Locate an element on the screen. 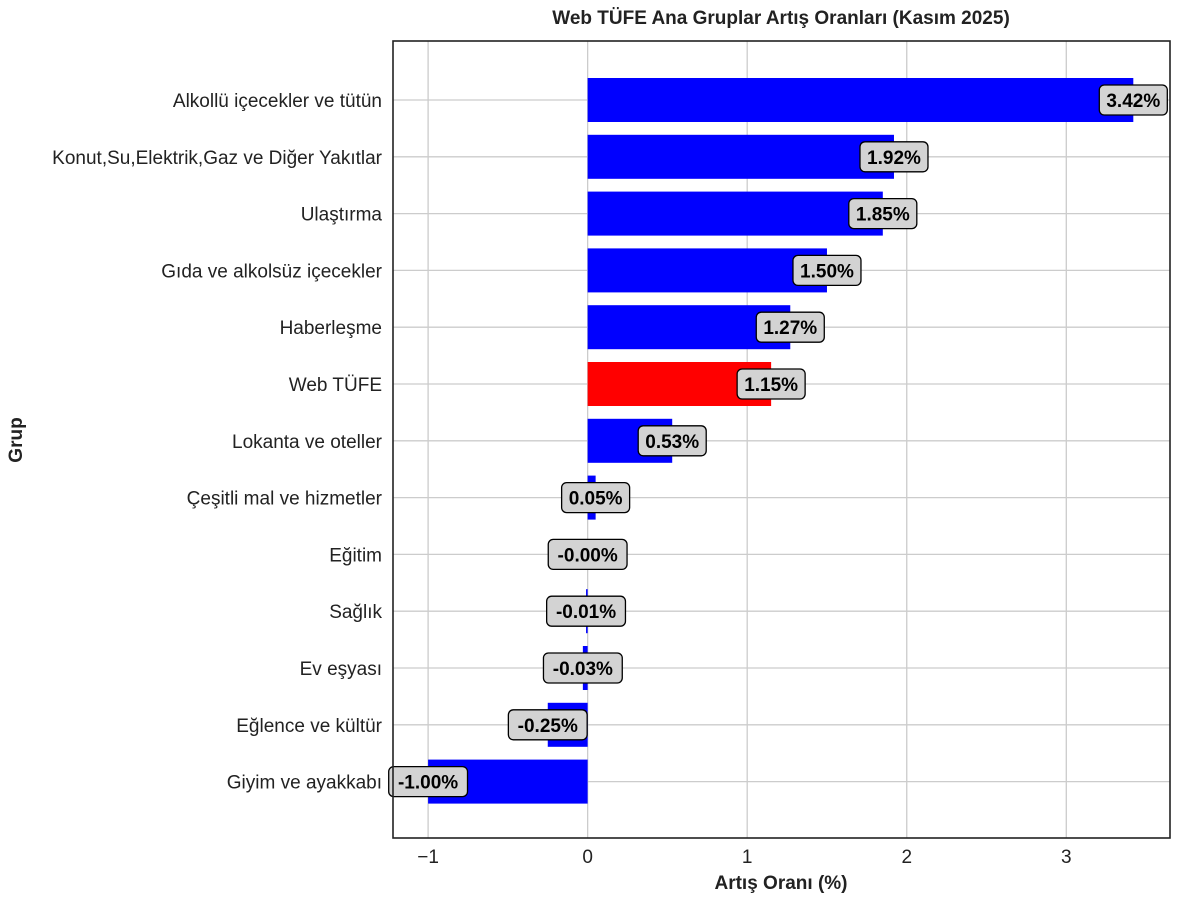 This screenshot has height=902, width=1200. data-label-text: -0.01% is located at coordinates (586, 612).